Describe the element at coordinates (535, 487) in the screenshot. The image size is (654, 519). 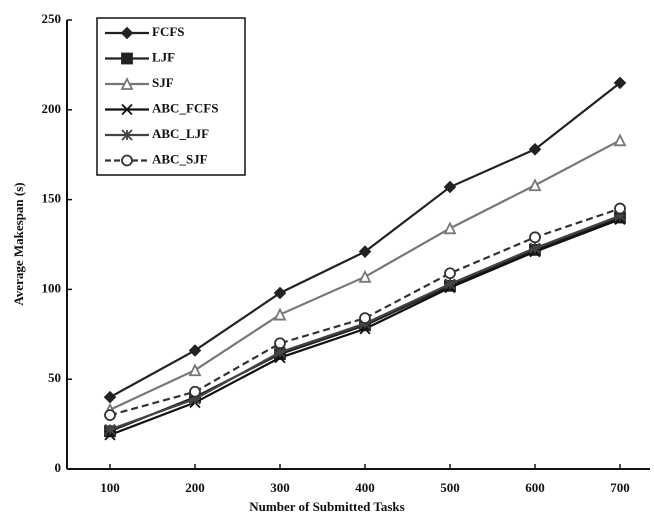
I see `x-tick-label: 600` at that location.